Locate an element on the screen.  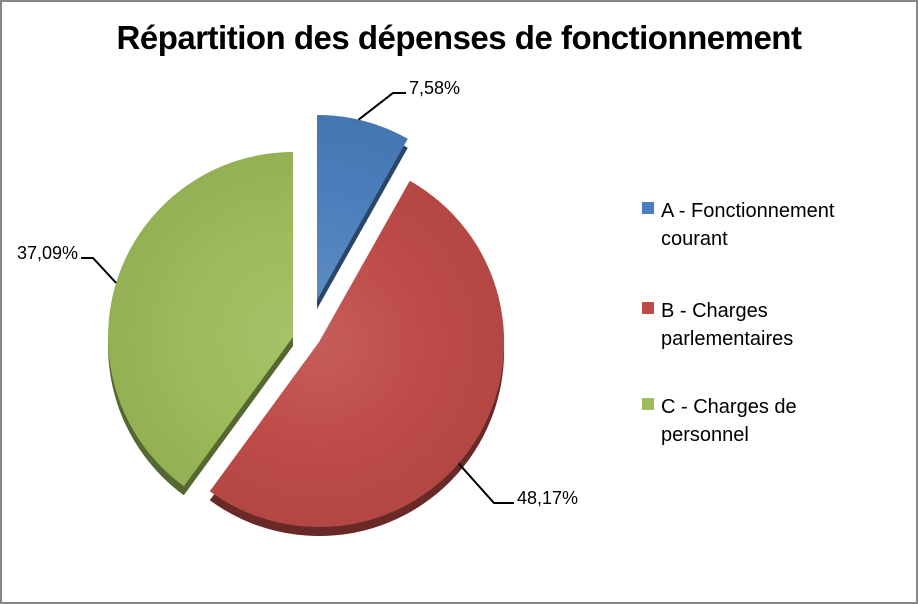
legend-item-a: A - Fonctionnement courant is located at coordinates (738, 225).